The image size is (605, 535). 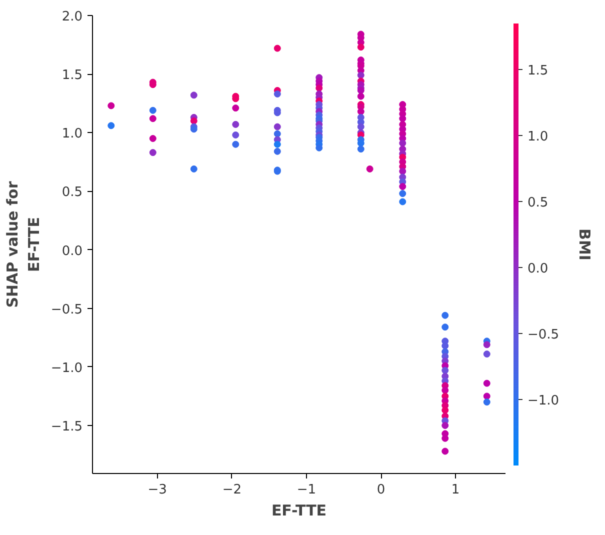 I want to click on y-tick-label: −1.5, so click(x=66, y=426).